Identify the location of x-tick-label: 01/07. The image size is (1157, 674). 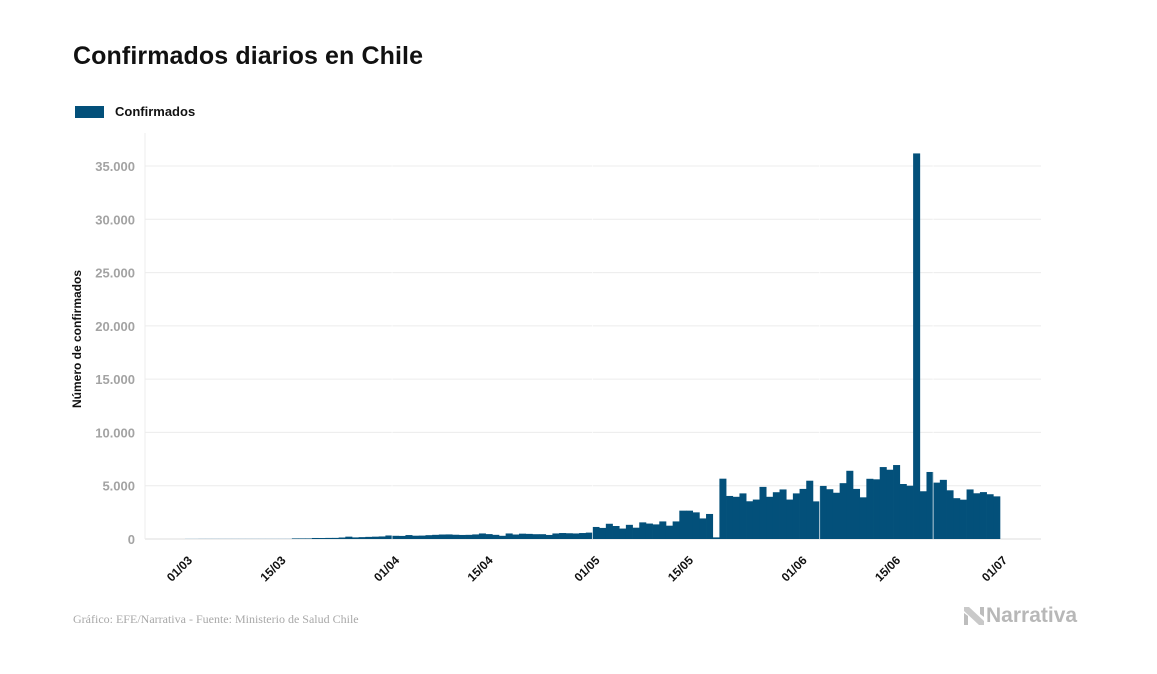
(994, 568).